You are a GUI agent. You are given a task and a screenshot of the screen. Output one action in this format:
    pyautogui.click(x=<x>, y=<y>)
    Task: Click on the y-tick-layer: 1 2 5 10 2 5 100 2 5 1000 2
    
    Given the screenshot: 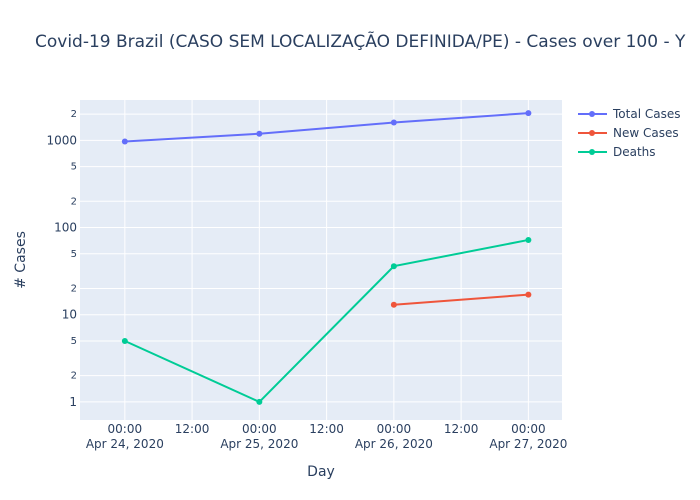 What is the action you would take?
    pyautogui.click(x=61, y=259)
    